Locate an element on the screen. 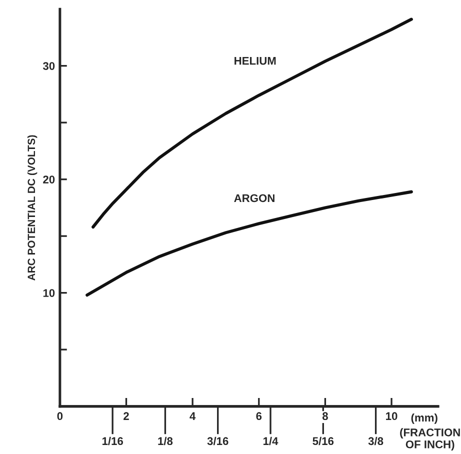  x2-tick-label: 1/4 is located at coordinates (270, 441).